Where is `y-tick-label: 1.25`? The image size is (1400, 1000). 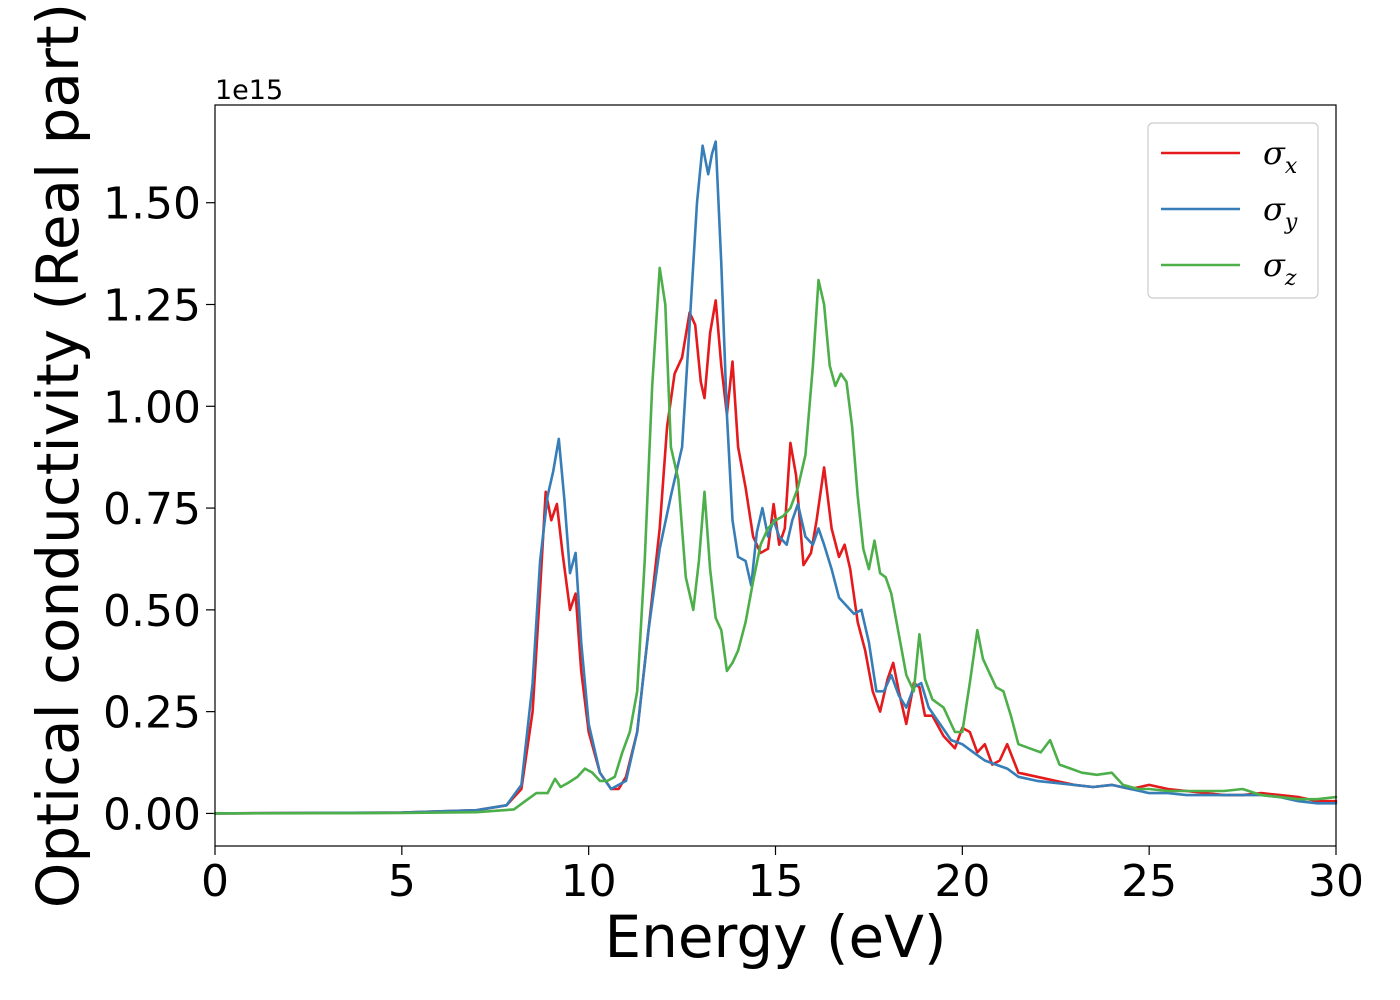
y-tick-label: 1.25 is located at coordinates (152, 306).